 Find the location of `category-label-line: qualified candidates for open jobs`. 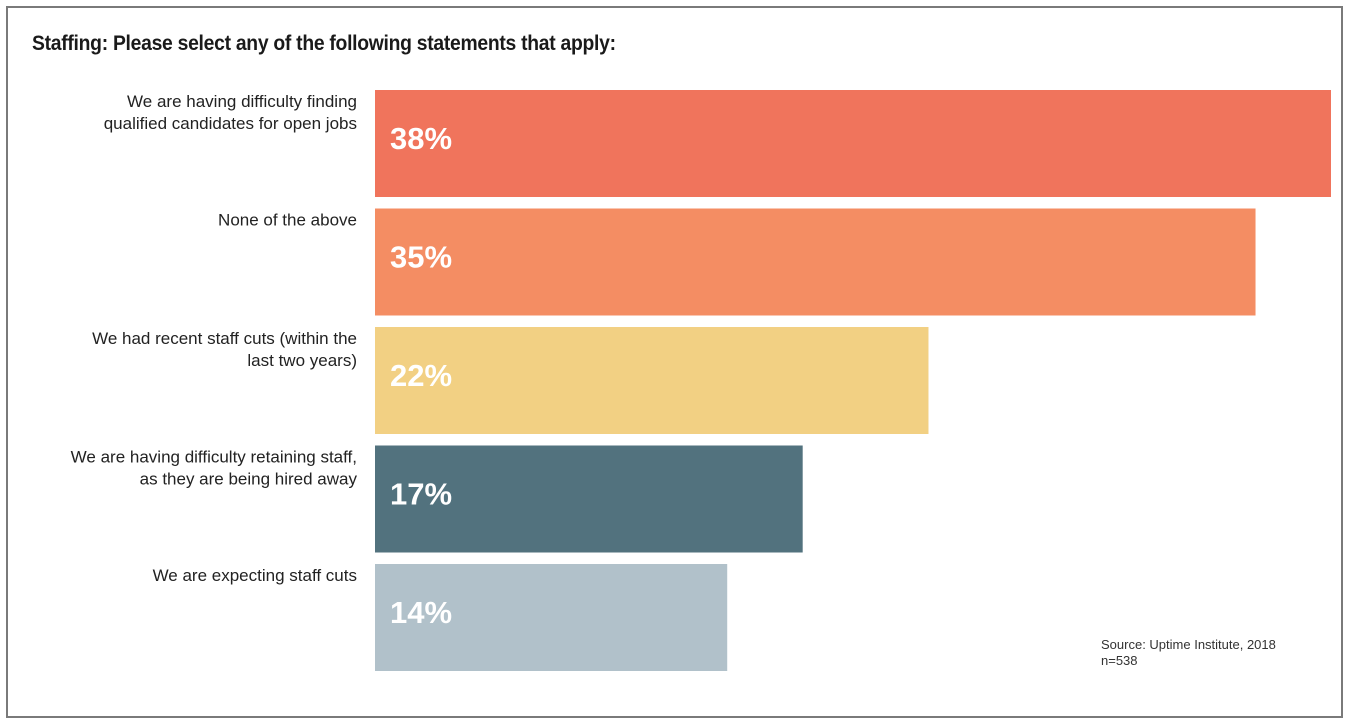

category-label-line: qualified candidates for open jobs is located at coordinates (230, 123).